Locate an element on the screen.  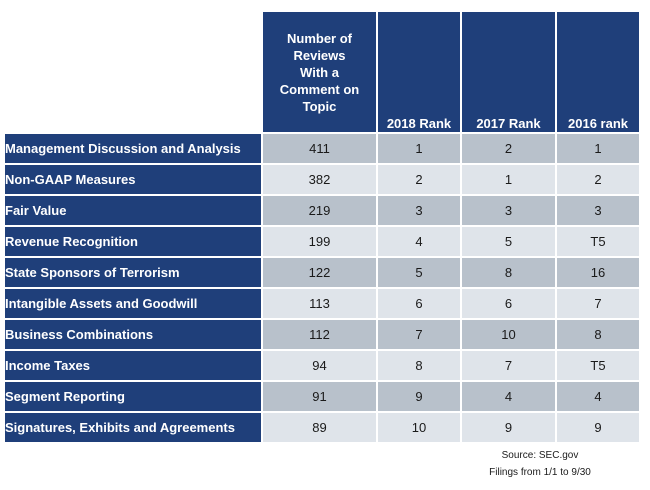
table-row: Intangible Assets and Goodwill 113 6 6 7 is located at coordinates (322, 303).